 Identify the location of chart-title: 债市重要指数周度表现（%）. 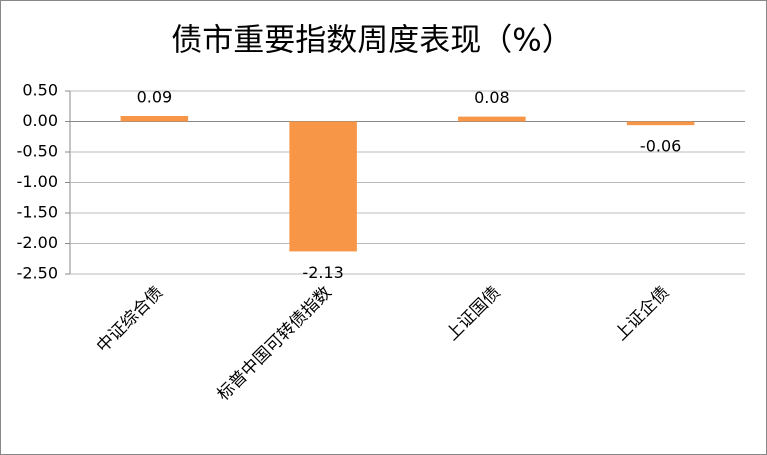
(371, 41).